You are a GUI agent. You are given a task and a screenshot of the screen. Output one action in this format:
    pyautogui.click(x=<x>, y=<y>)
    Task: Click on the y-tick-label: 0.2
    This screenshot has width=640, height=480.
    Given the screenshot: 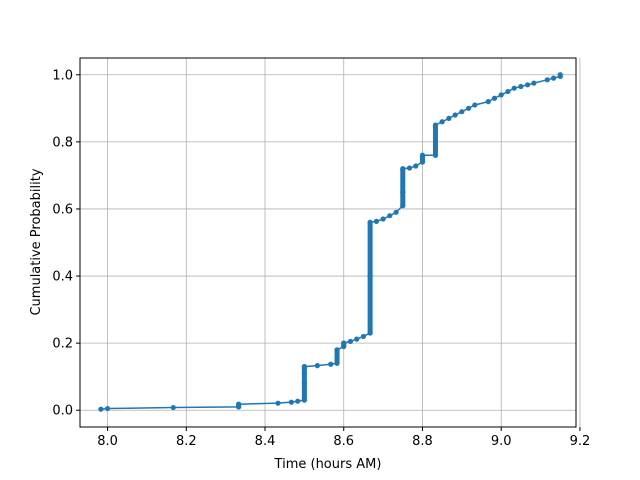 What is the action you would take?
    pyautogui.click(x=62, y=344)
    